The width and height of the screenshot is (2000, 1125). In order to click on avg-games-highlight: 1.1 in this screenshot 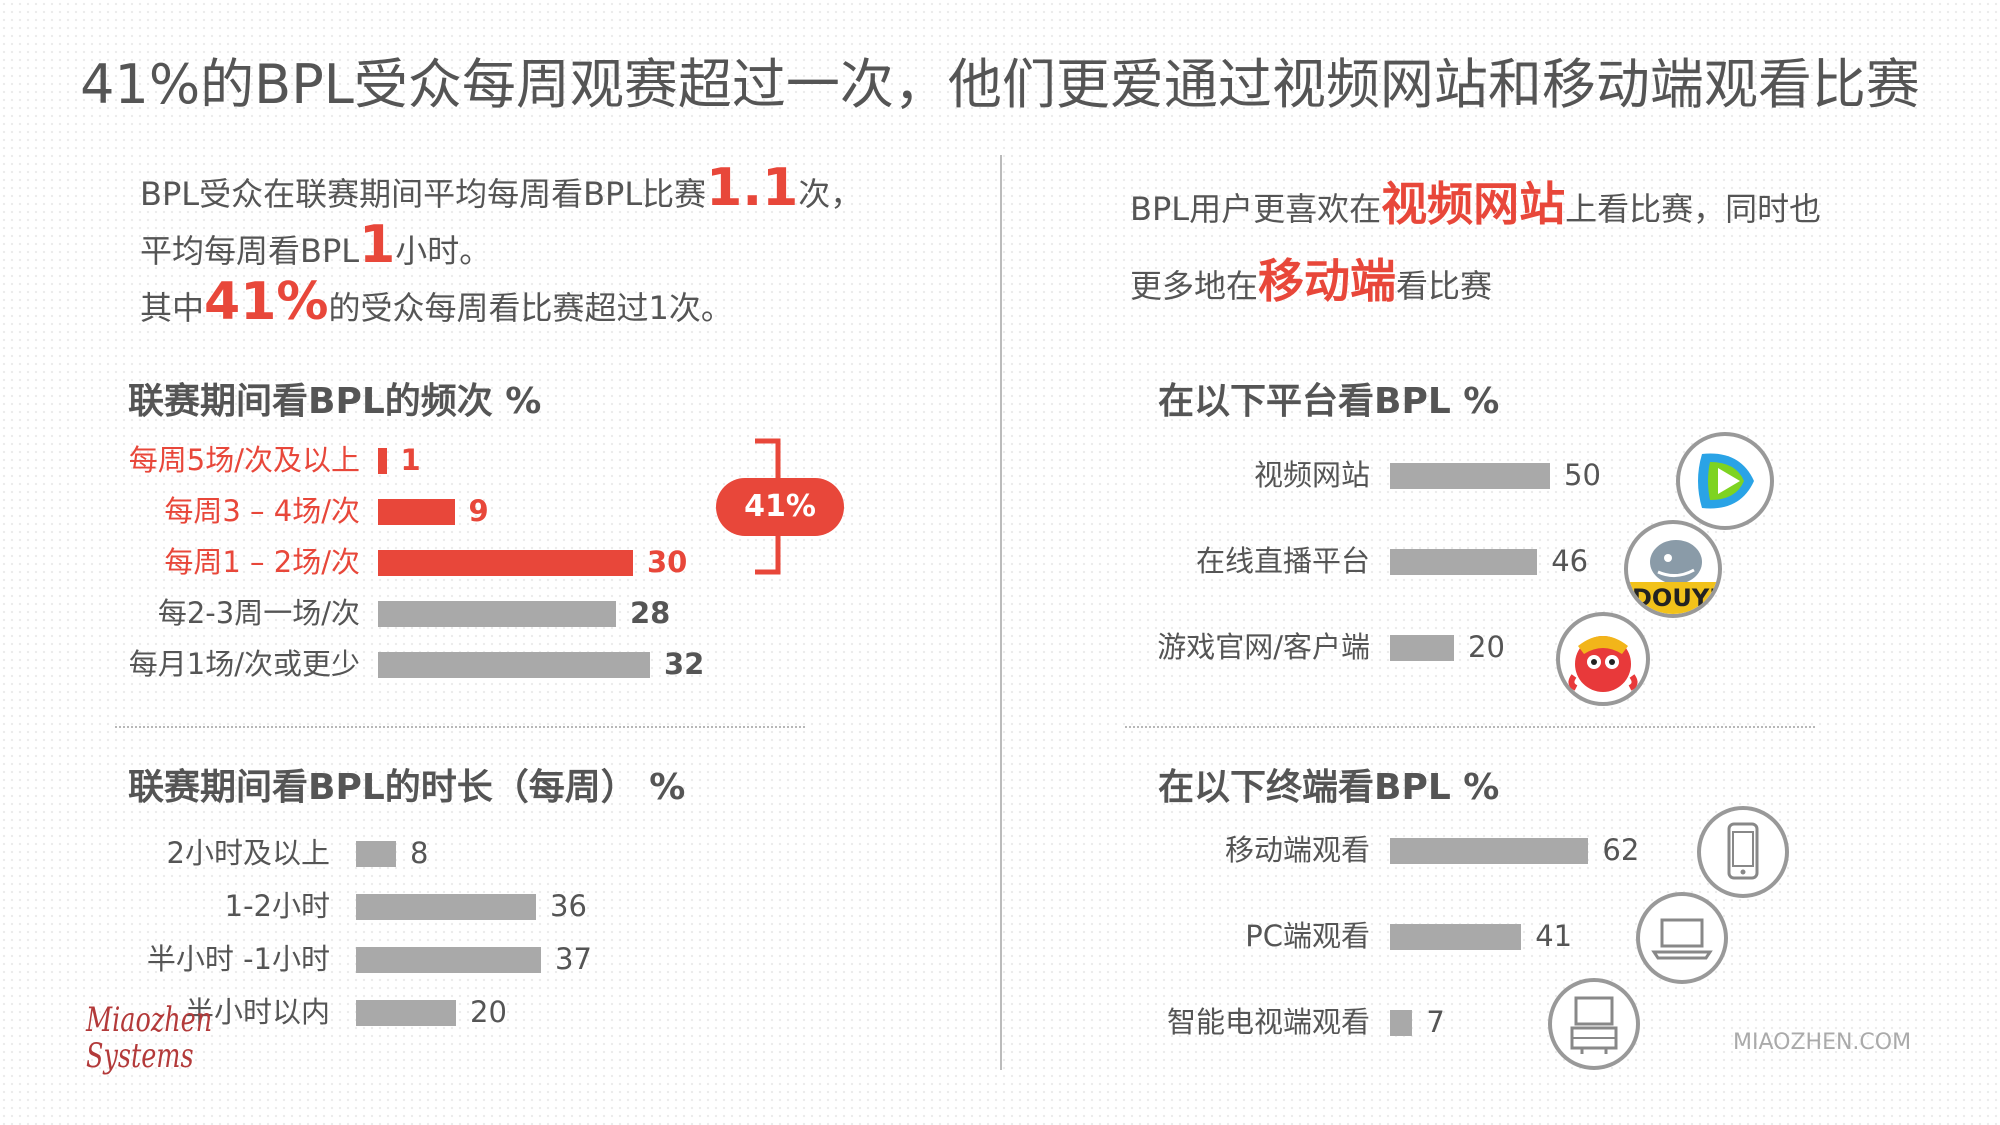, I will do `click(752, 188)`.